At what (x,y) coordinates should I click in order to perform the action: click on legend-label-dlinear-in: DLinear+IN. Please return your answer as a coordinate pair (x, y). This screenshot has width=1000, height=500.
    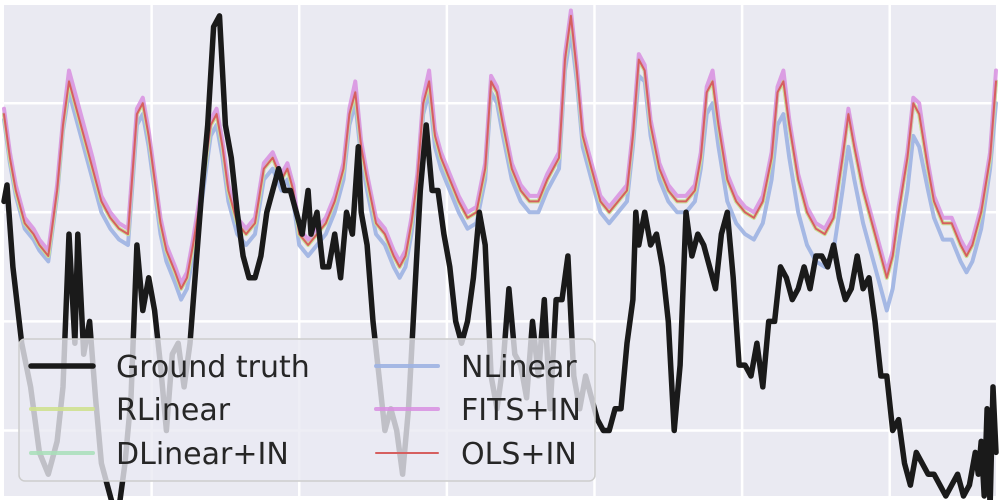
    Looking at the image, I should click on (202, 454).